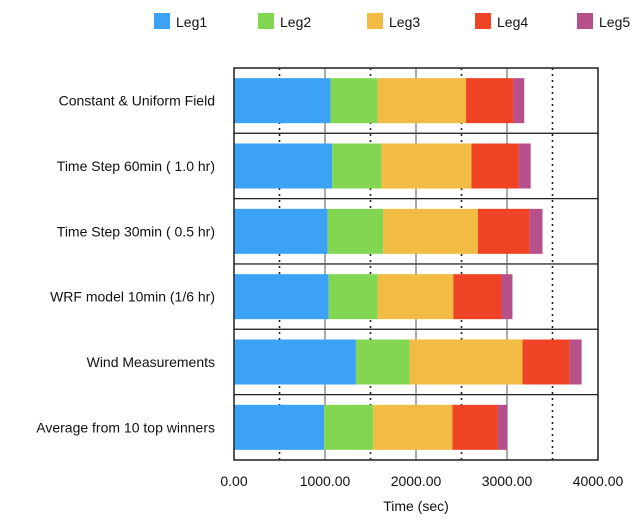  I want to click on legend: Leg1 Leg2 Leg3 Leg4 Leg5, so click(392, 21).